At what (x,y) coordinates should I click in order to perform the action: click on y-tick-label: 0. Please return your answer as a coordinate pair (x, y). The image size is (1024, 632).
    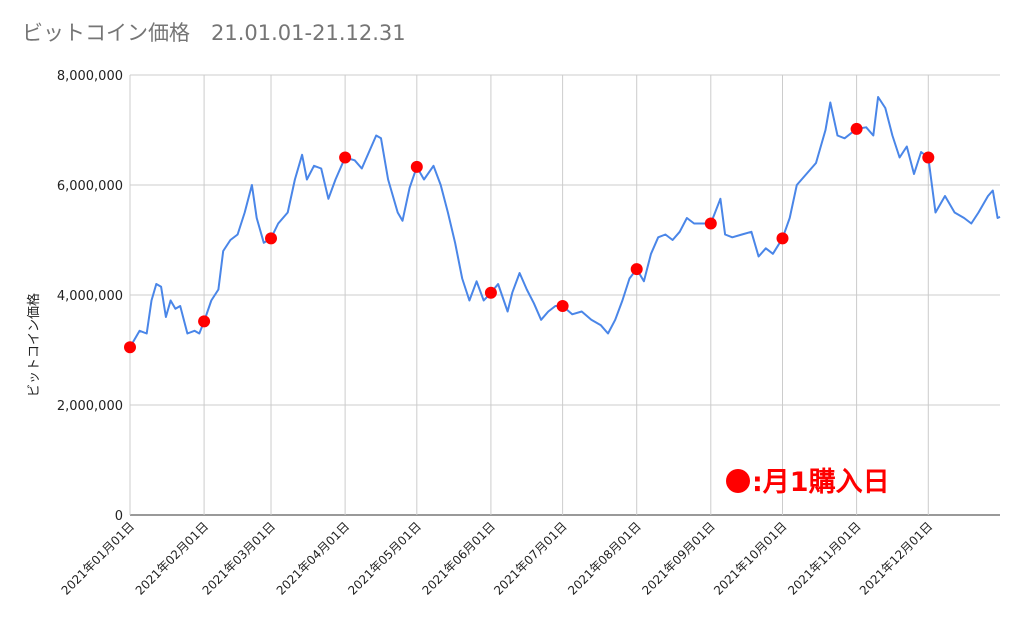
    Looking at the image, I should click on (119, 516).